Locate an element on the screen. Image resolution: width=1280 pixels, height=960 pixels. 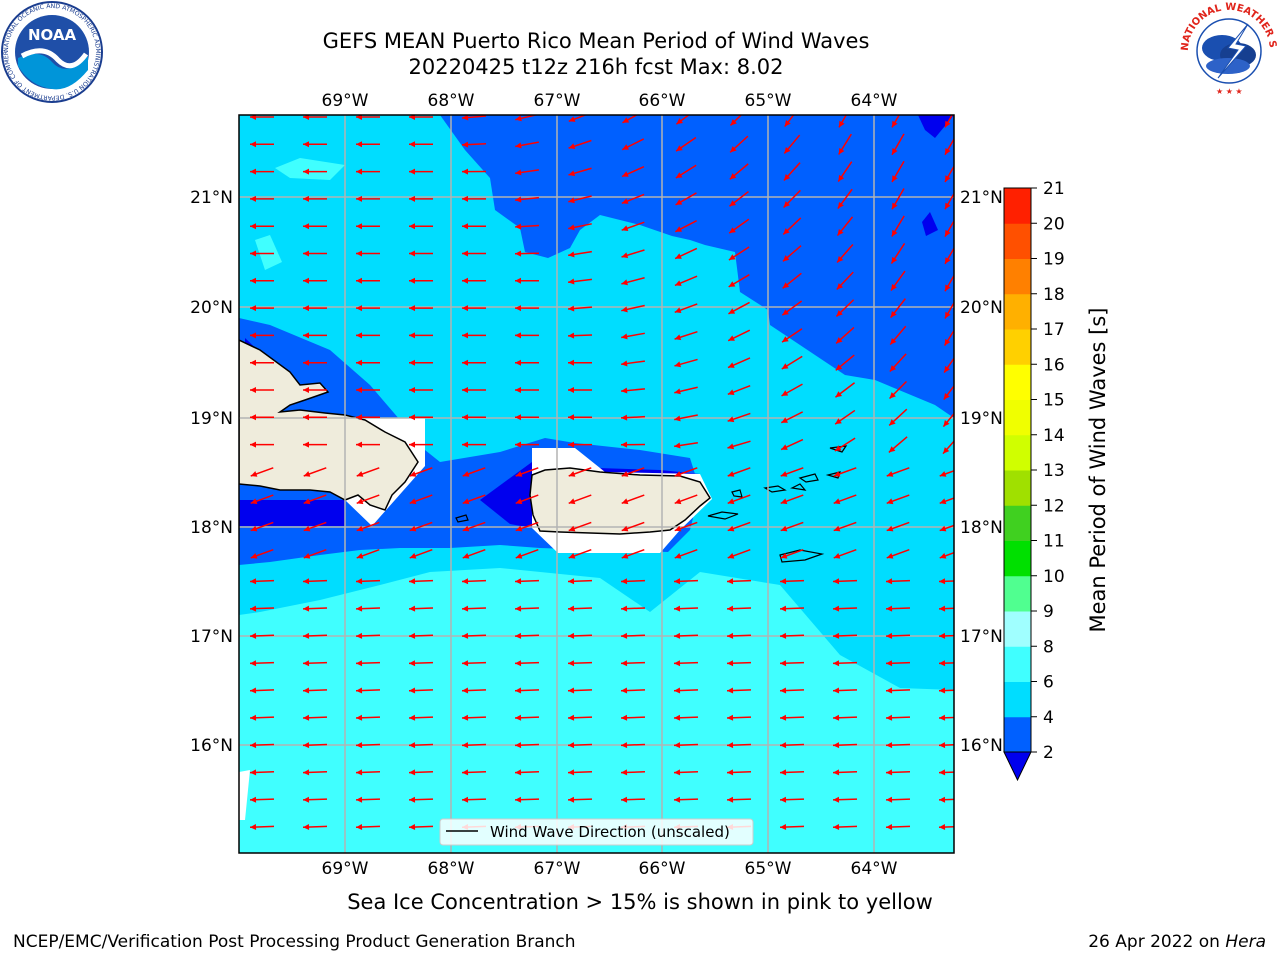
lat-label: 17°N is located at coordinates (981, 637).